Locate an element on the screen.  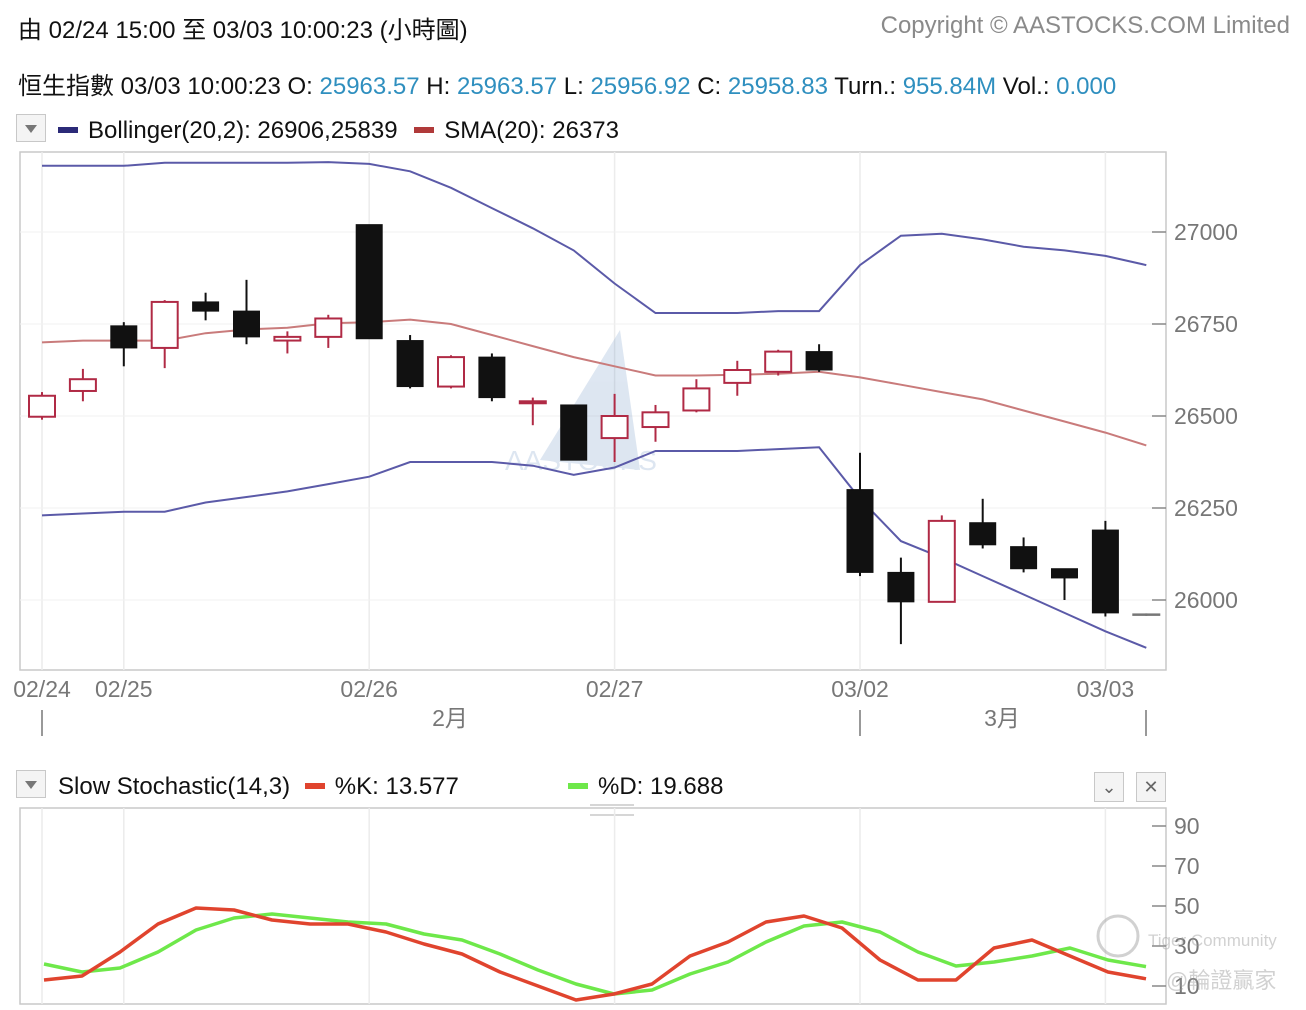
candle-body-current is located at coordinates (1146, 614).